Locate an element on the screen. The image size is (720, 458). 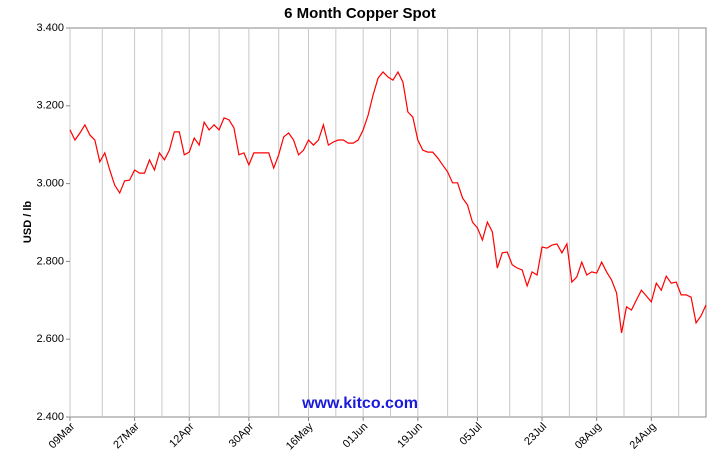
x-tick-label: 23Jul is located at coordinates (535, 434).